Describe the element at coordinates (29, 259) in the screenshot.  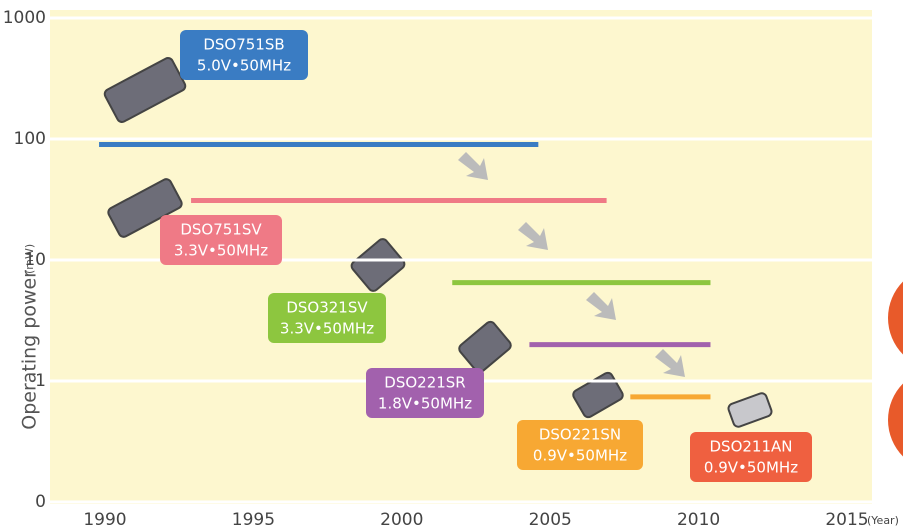
I see `y-axis-unit: (mW)` at that location.